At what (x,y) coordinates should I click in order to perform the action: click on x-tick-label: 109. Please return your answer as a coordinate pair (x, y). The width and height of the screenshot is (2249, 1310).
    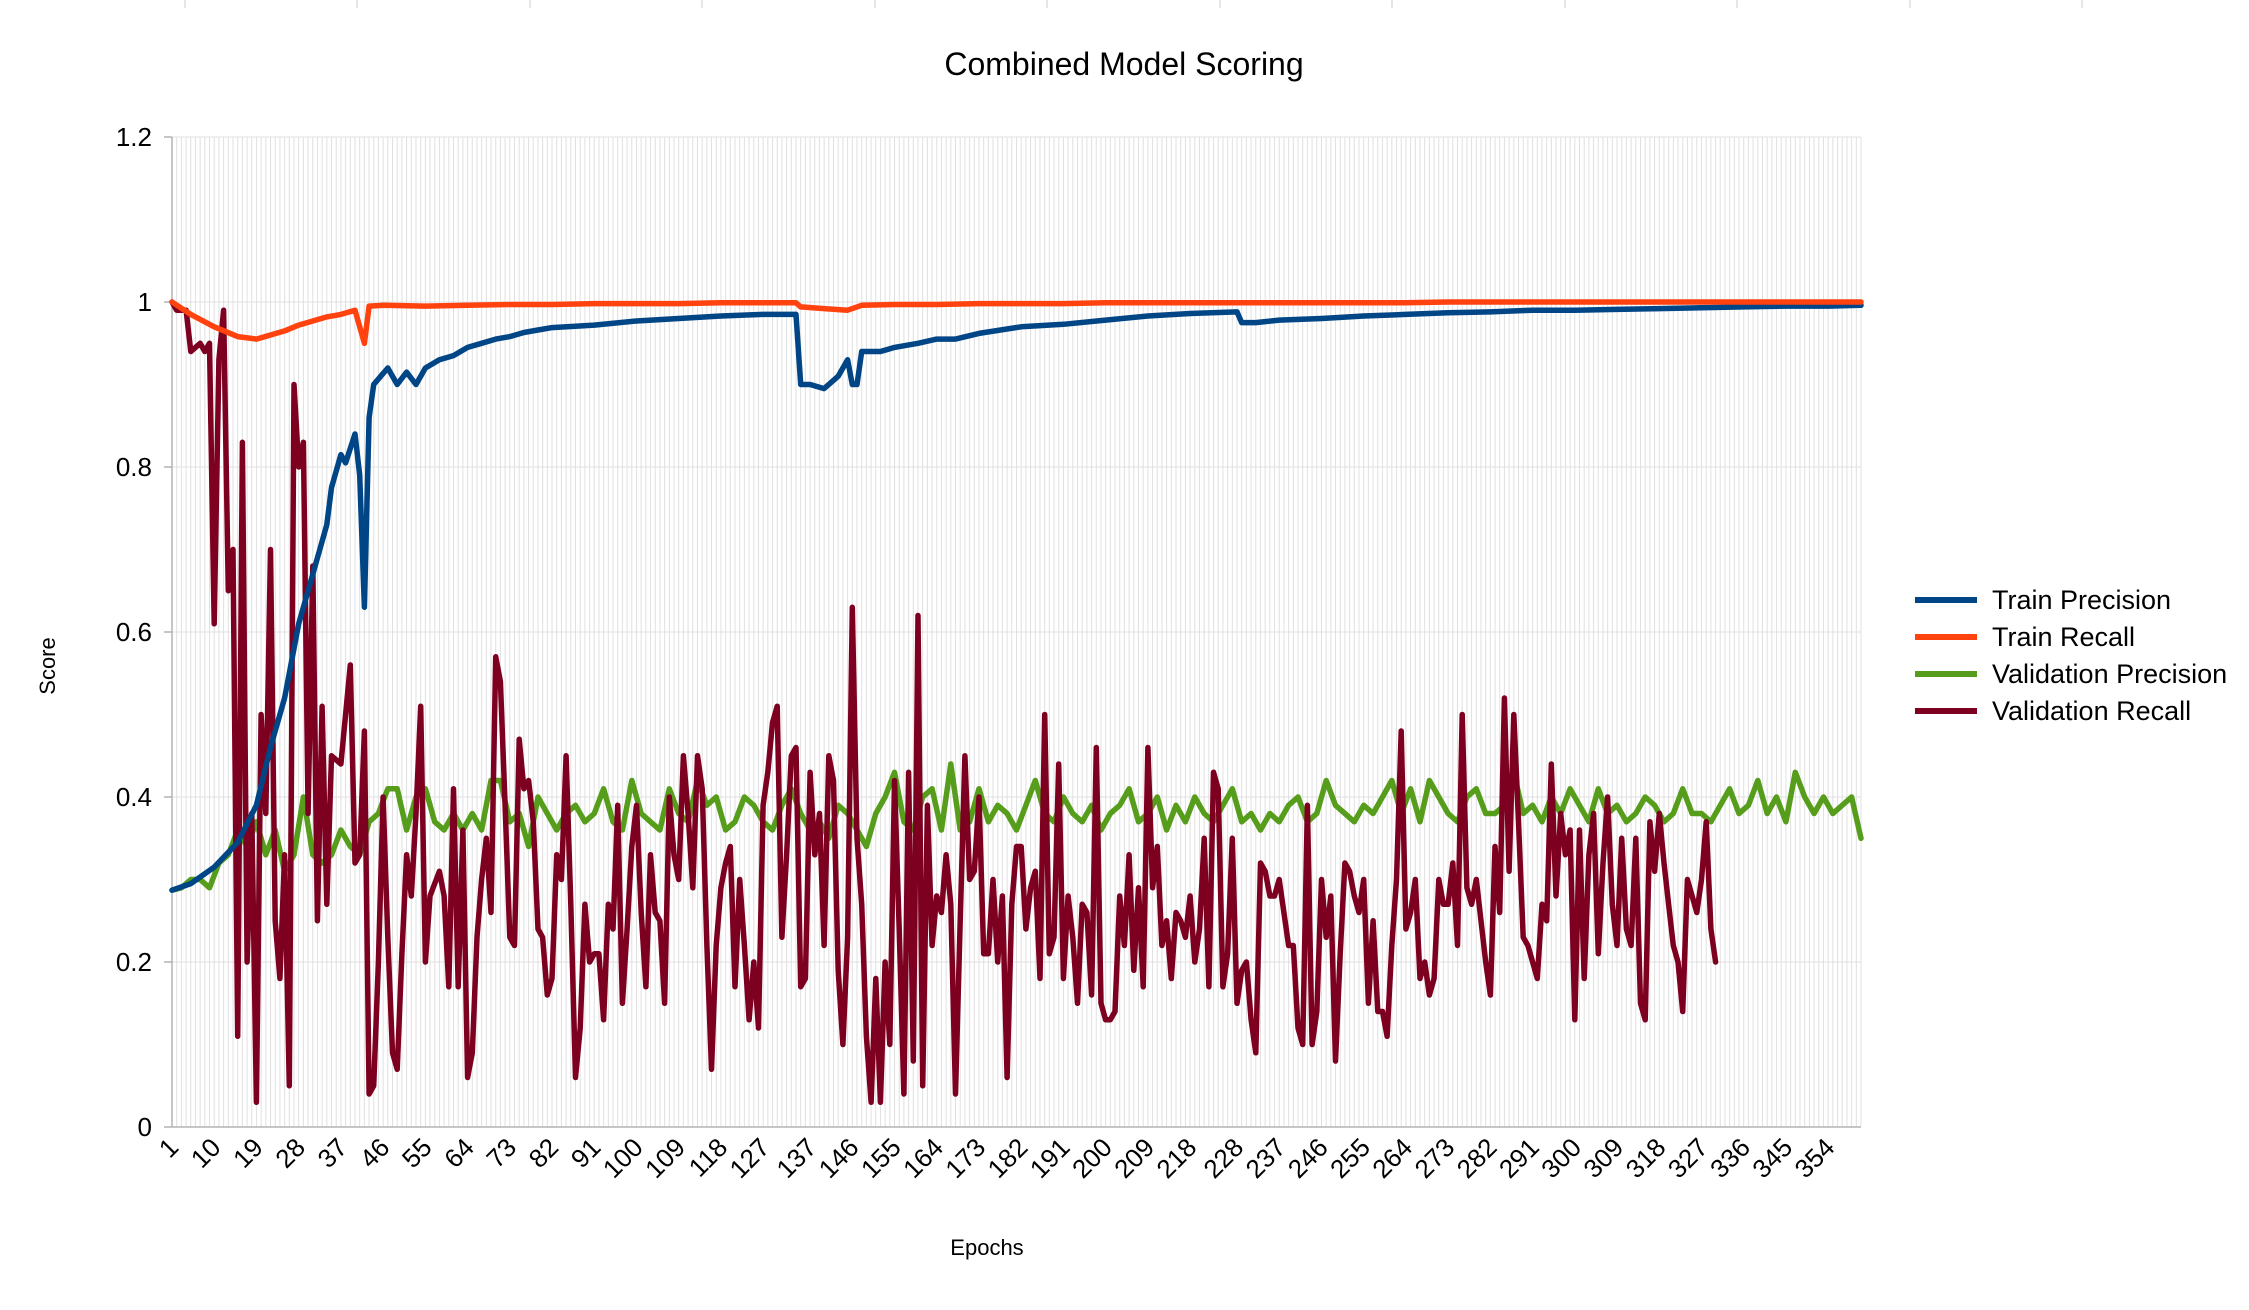
    Looking at the image, I should click on (665, 1158).